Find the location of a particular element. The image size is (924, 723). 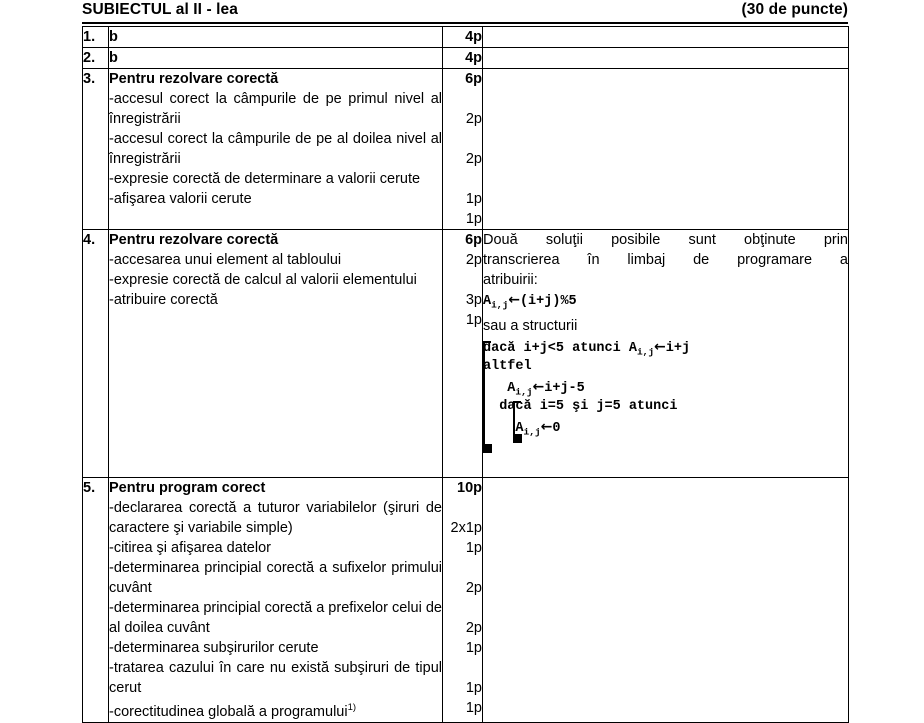

assignment-variable: A is located at coordinates (487, 301).